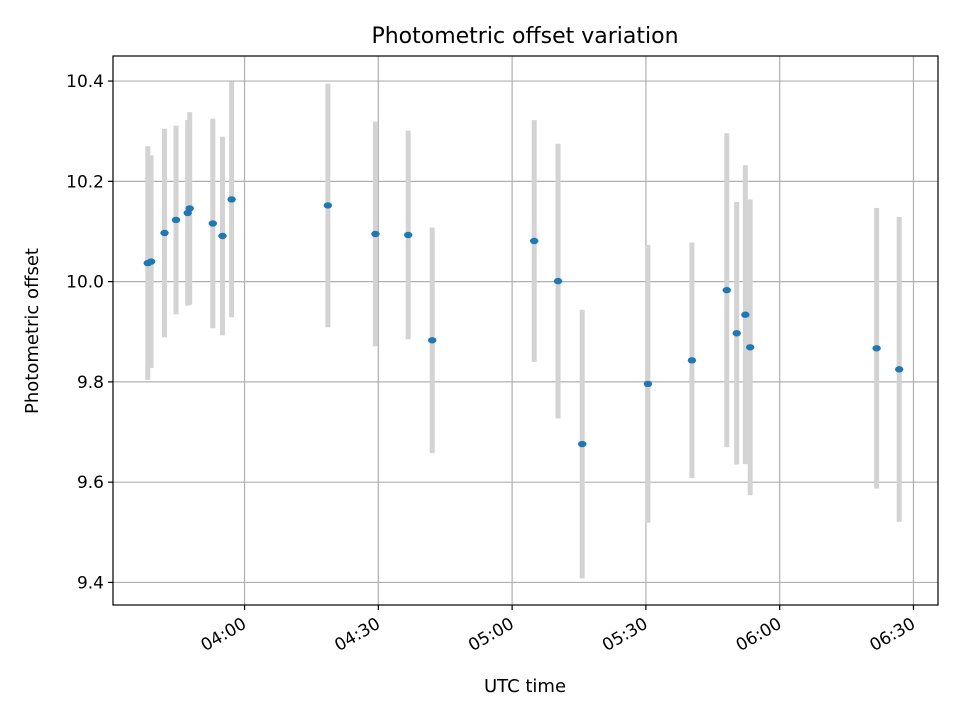 The image size is (960, 720). What do you see at coordinates (85, 82) in the screenshot?
I see `y-tick-label: 10.4` at bounding box center [85, 82].